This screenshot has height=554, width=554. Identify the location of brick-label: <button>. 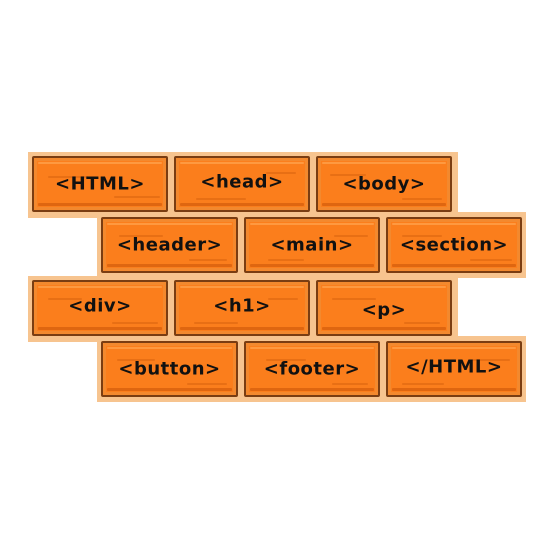
(169, 369).